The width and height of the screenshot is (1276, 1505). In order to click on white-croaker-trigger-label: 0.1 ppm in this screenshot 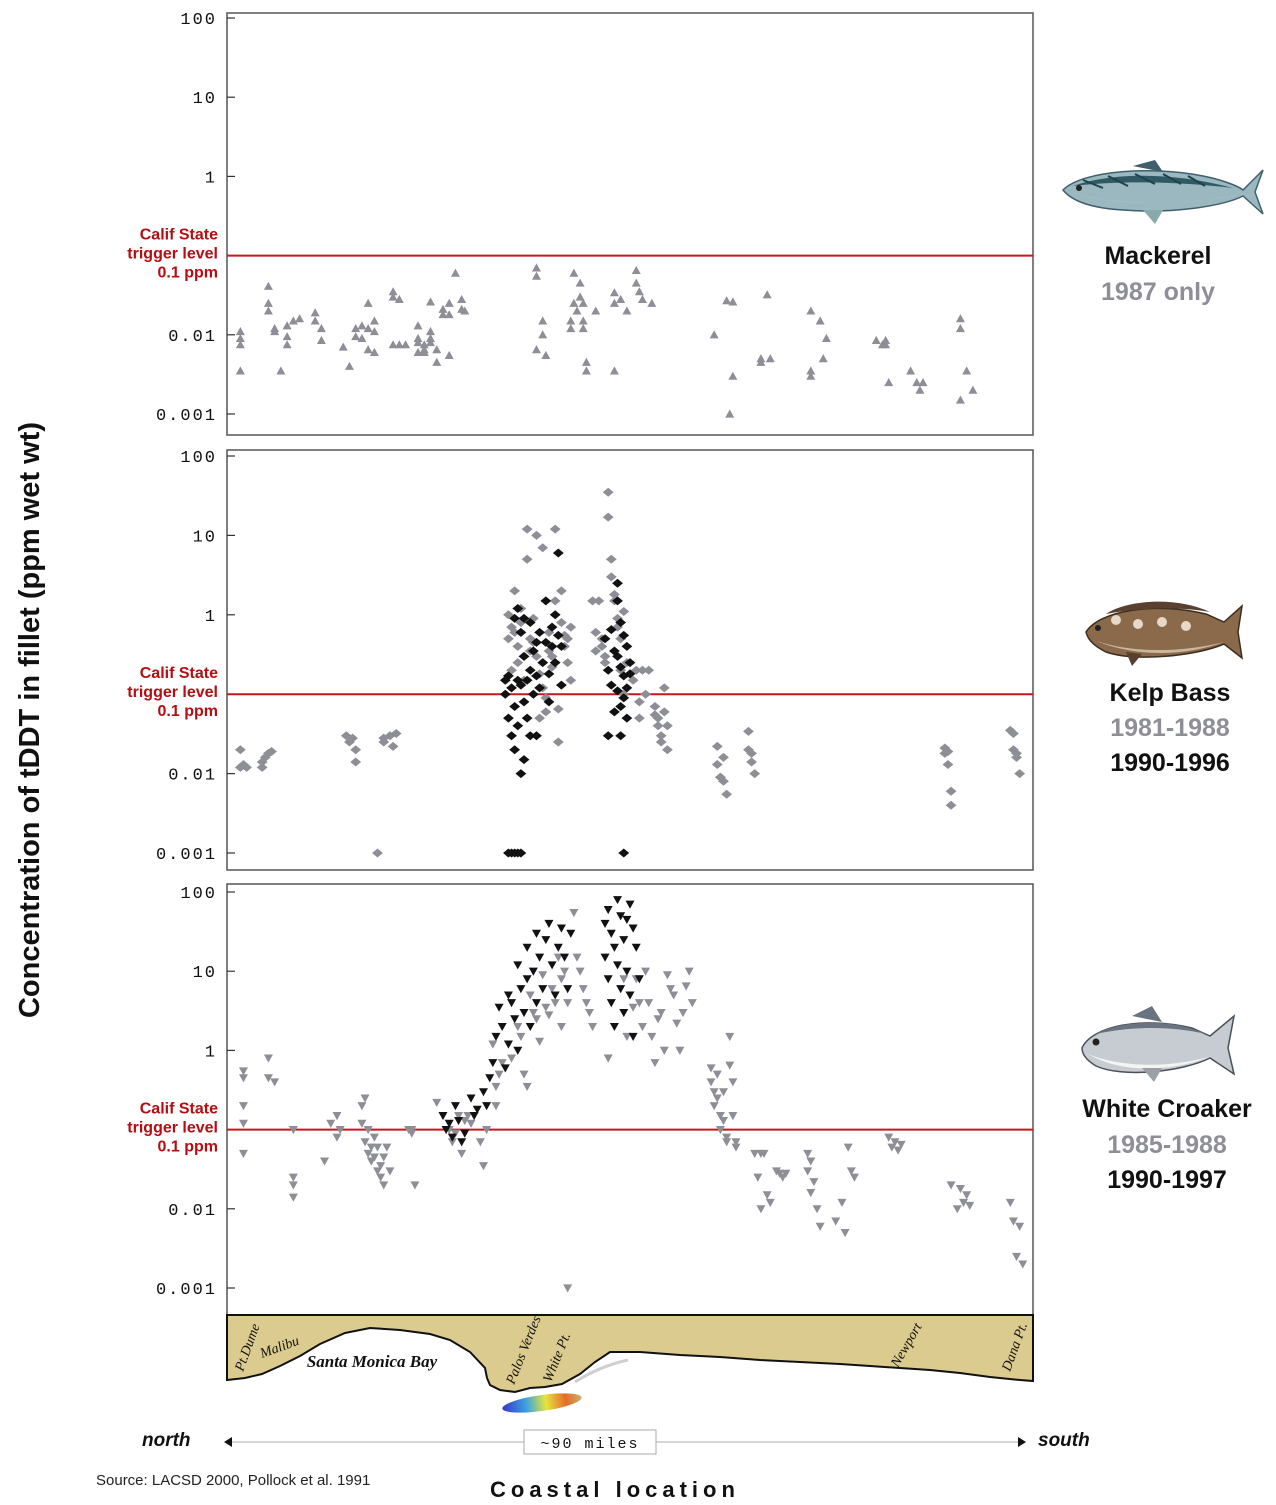, I will do `click(188, 1147)`.